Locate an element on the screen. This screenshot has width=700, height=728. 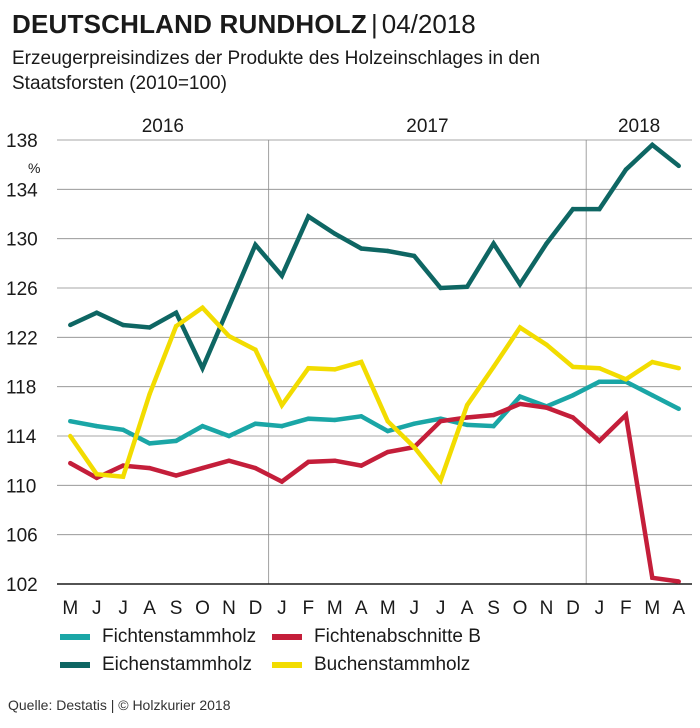
legend-swatch-fichtenabschnitte-b is located at coordinates (287, 637).